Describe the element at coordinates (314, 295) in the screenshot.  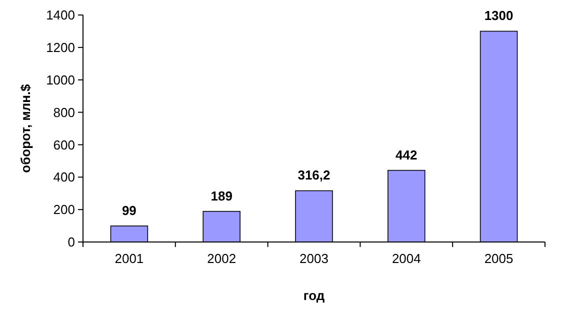
I see `x-axis-title: год` at that location.